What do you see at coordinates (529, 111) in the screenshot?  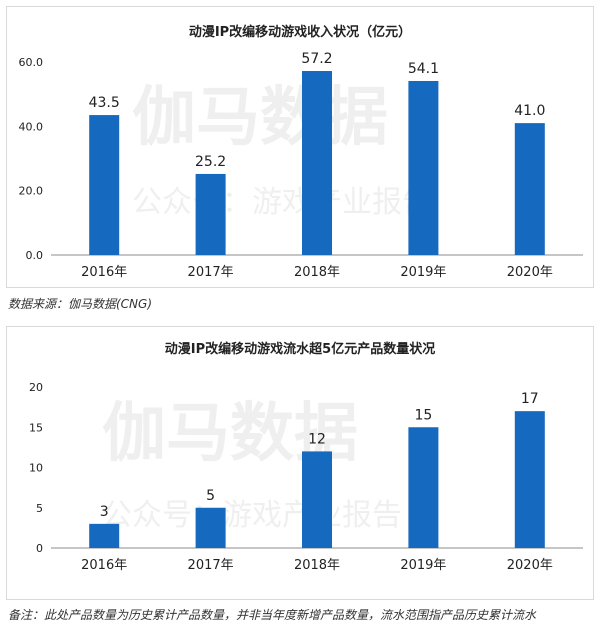 I see `data-label: 41.0` at bounding box center [529, 111].